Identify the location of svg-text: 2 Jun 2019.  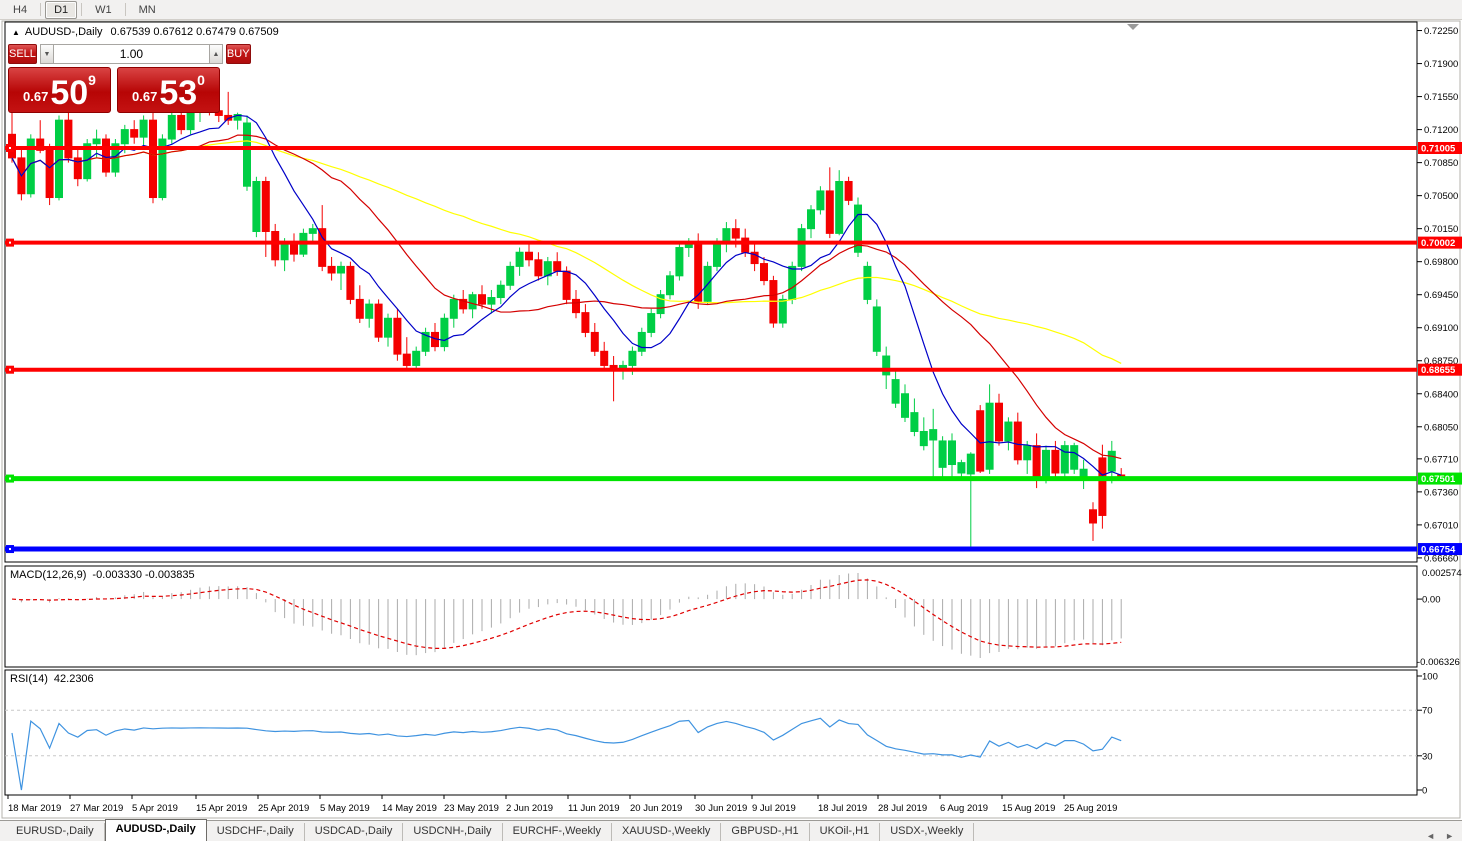
(529, 808).